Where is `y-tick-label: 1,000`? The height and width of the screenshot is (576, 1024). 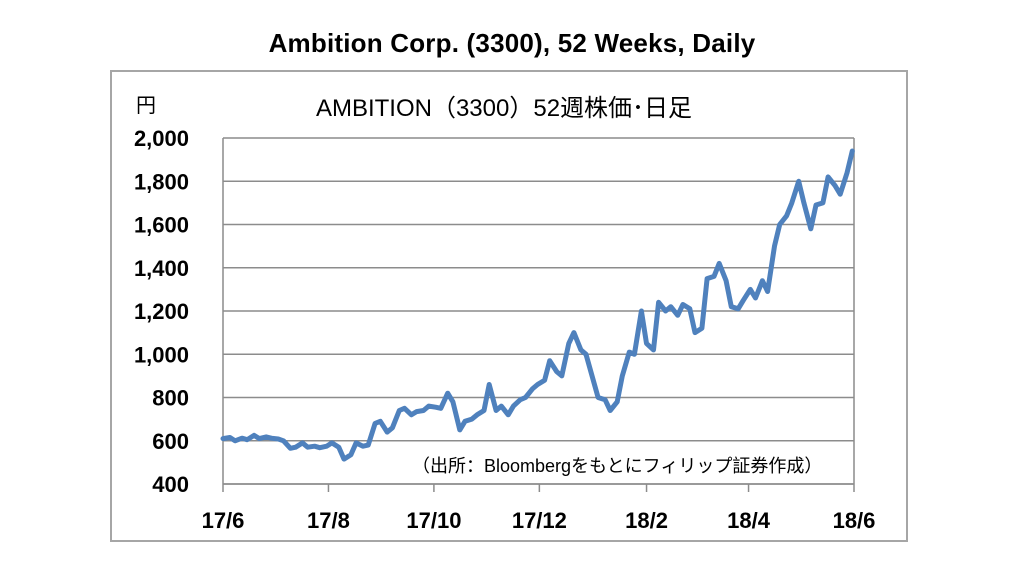
y-tick-label: 1,000 is located at coordinates (161, 354).